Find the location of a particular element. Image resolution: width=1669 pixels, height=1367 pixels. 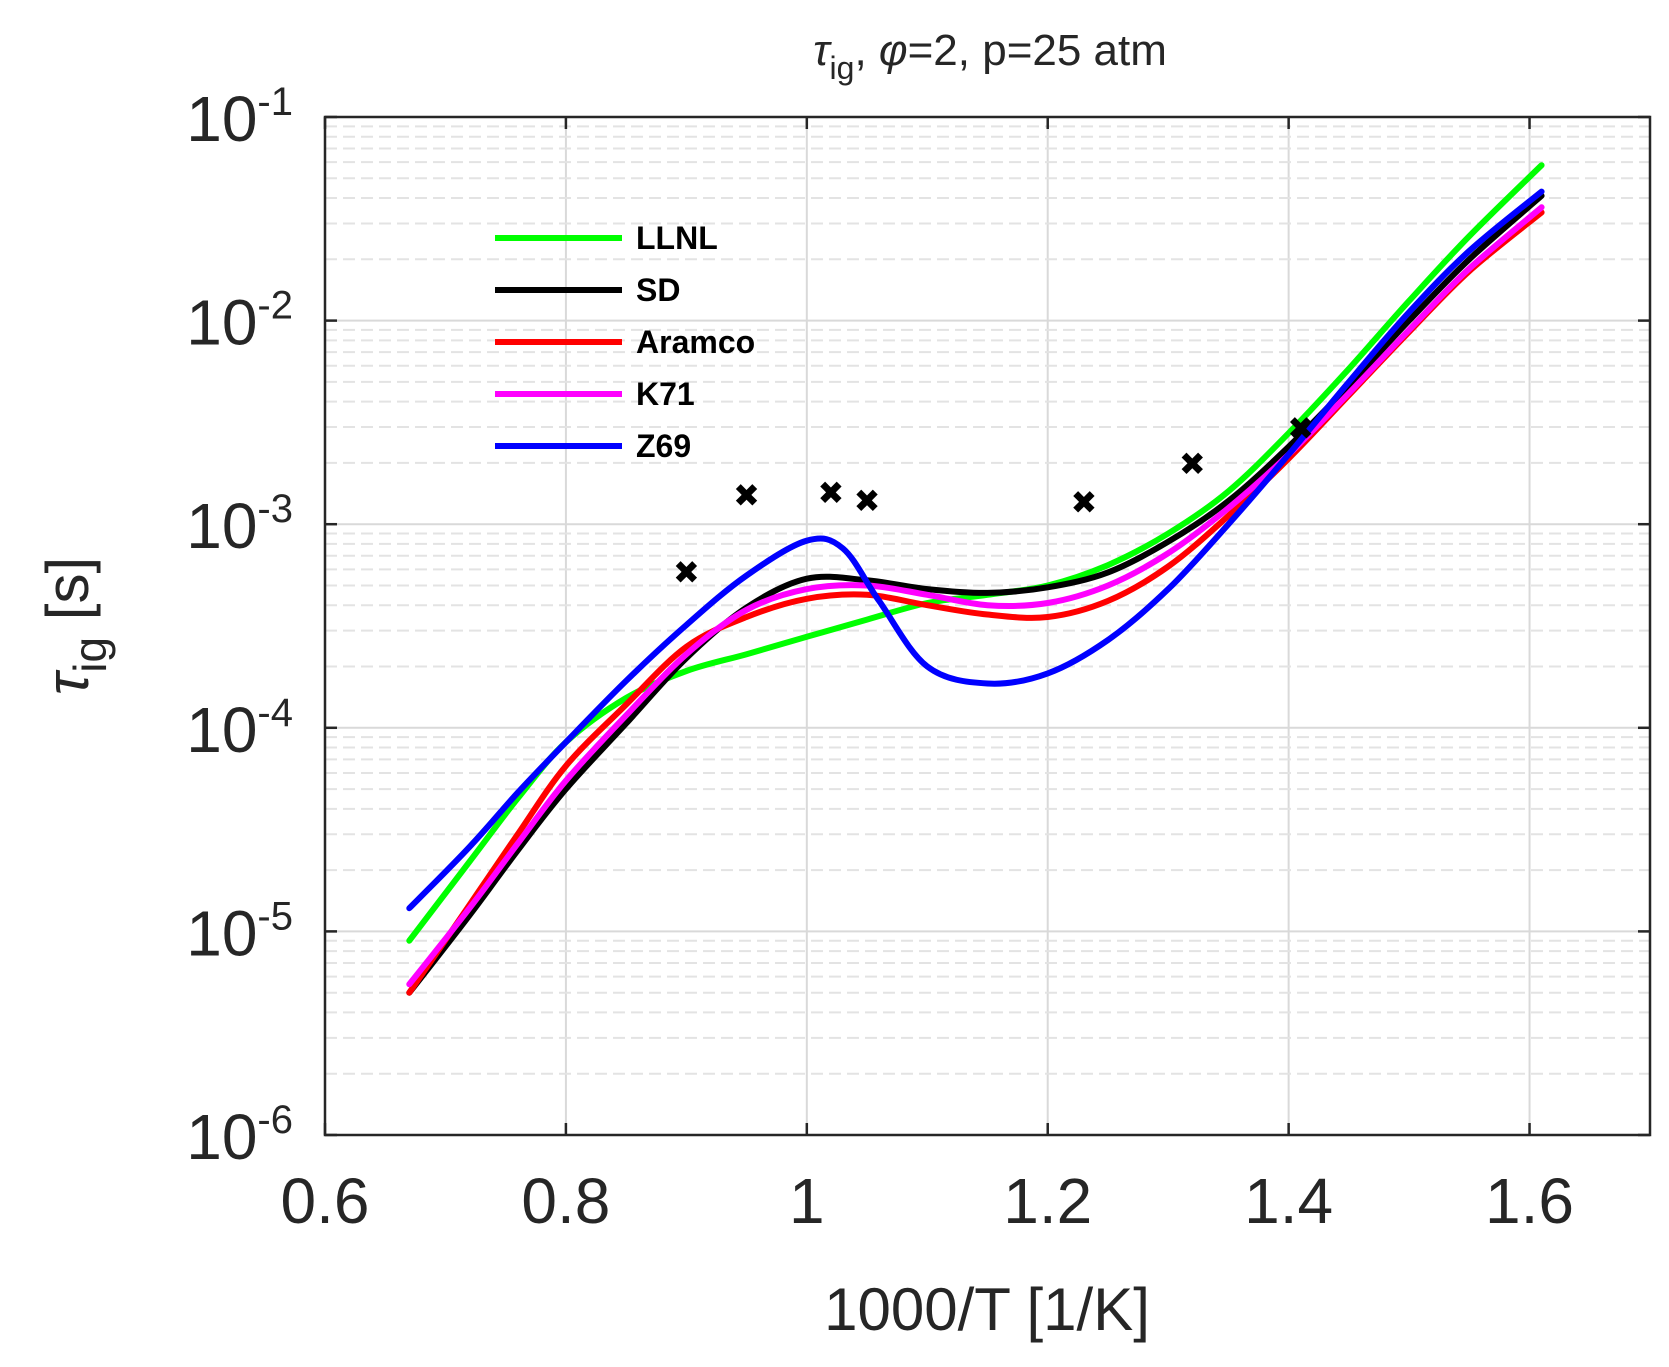

x-tick-label: 0.8 is located at coordinates (565, 1201).